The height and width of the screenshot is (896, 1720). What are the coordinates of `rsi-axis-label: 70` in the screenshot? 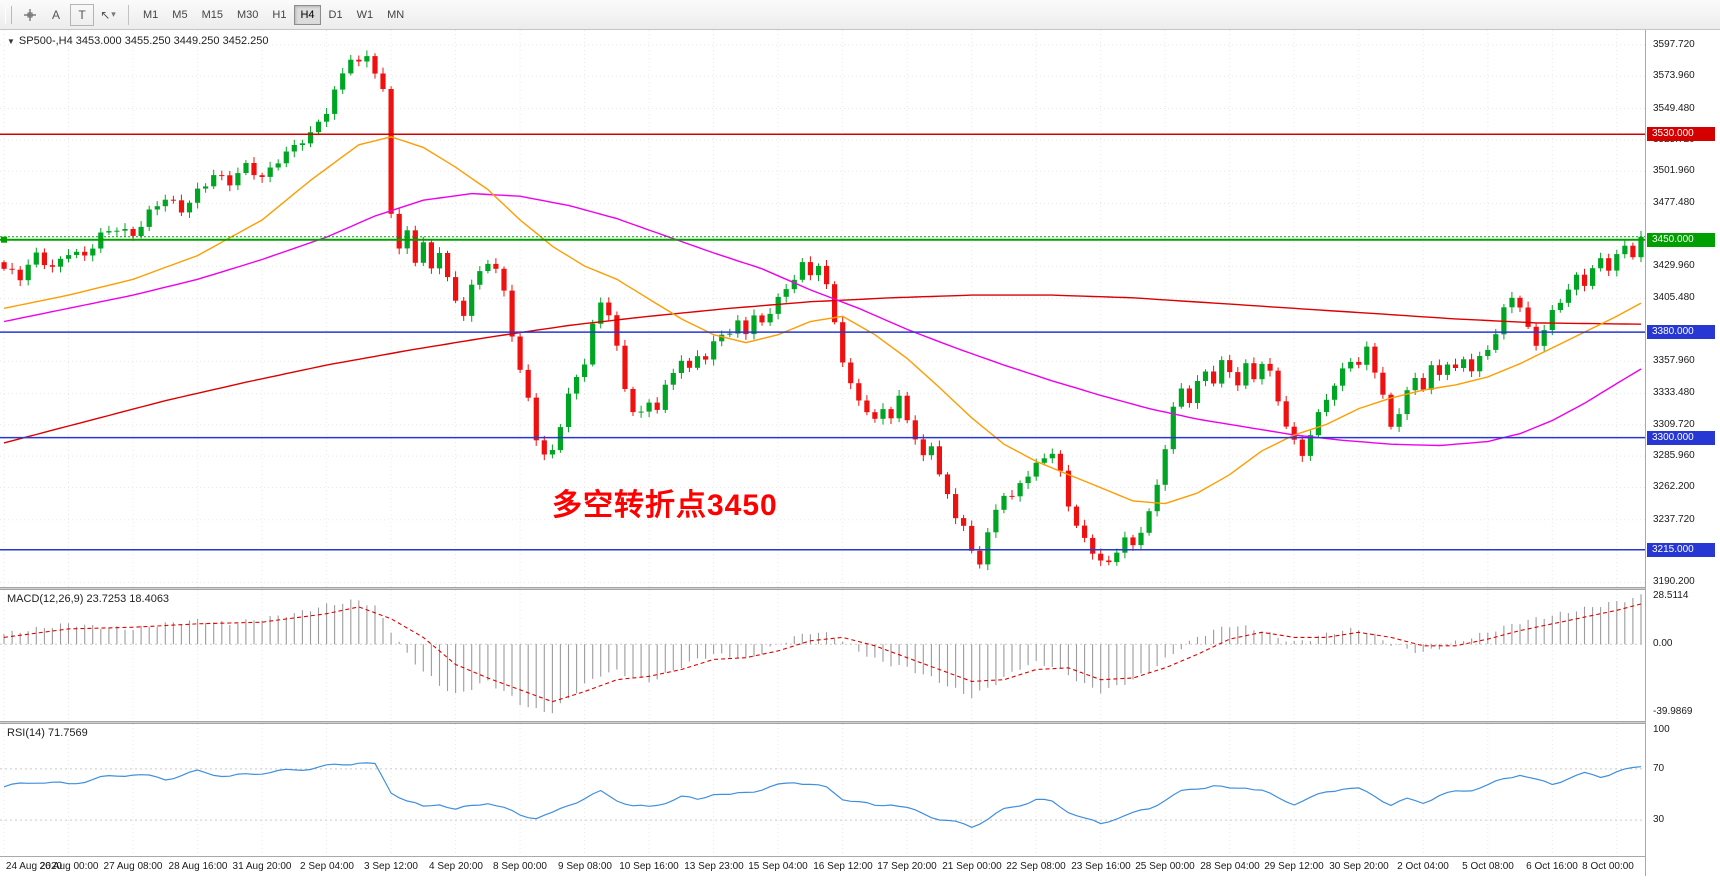 It's located at (1659, 768).